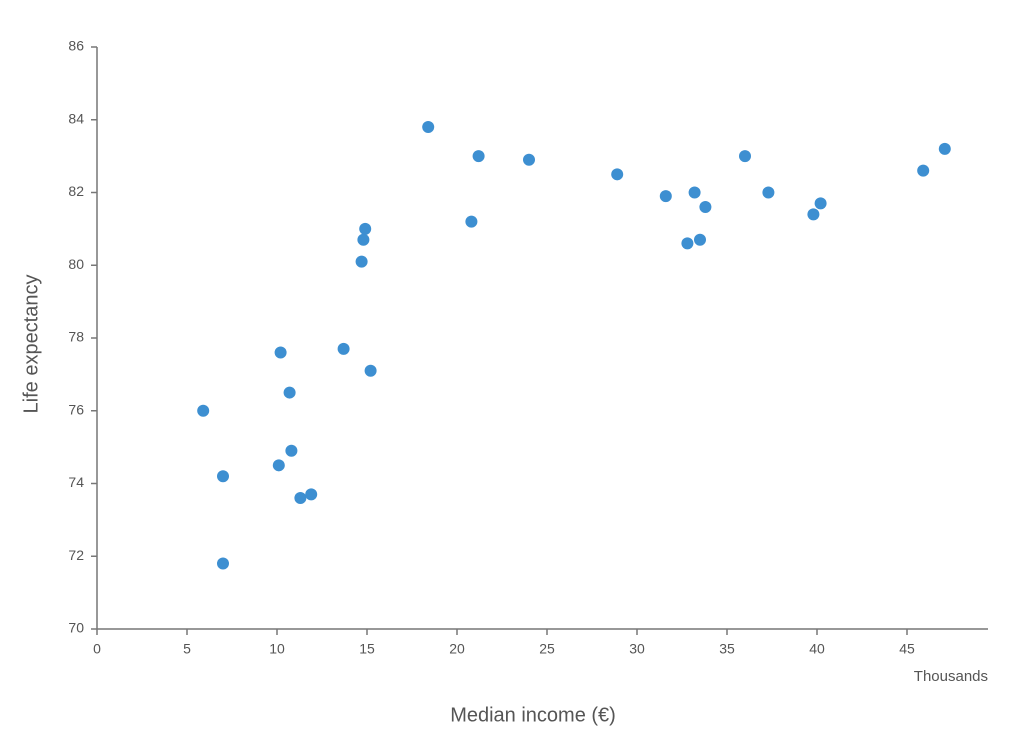 The width and height of the screenshot is (1023, 738). Describe the element at coordinates (31, 344) in the screenshot. I see `y-axis-label: Life expectancy` at that location.